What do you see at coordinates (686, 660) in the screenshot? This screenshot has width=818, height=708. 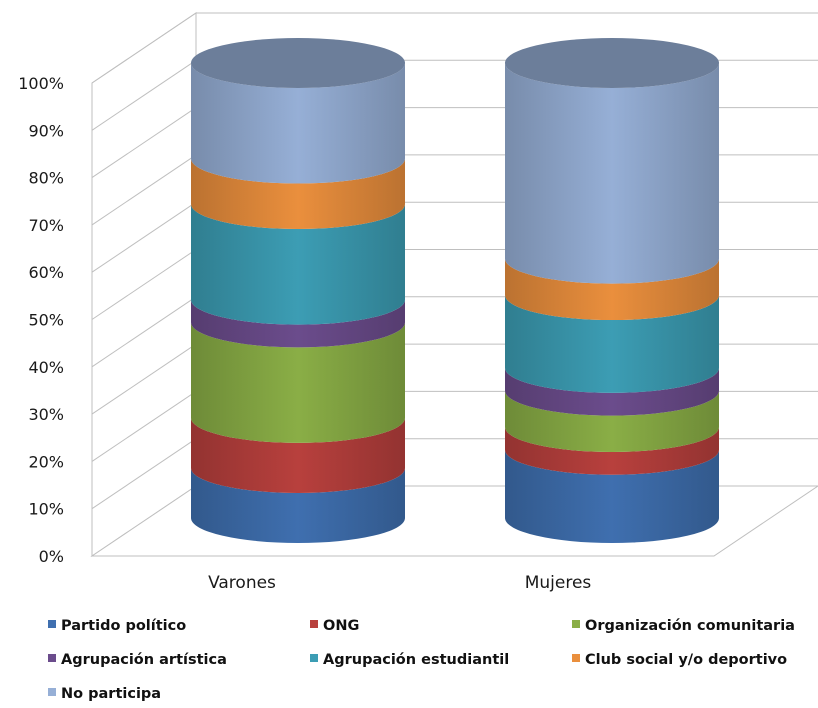 I see `legend-label: Club social y/o deportivo` at bounding box center [686, 660].